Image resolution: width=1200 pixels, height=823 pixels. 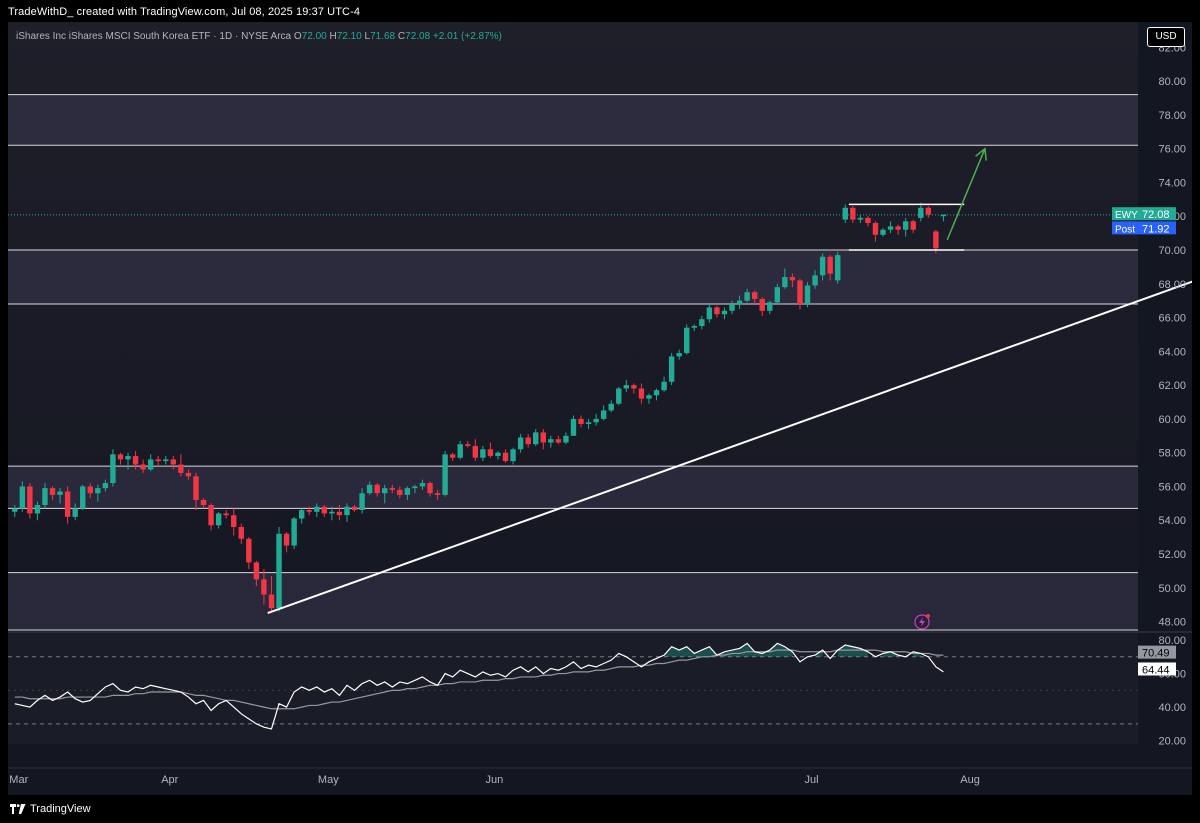 I want to click on rsi-ma-badge-value: 70.49, so click(x=1156, y=654).